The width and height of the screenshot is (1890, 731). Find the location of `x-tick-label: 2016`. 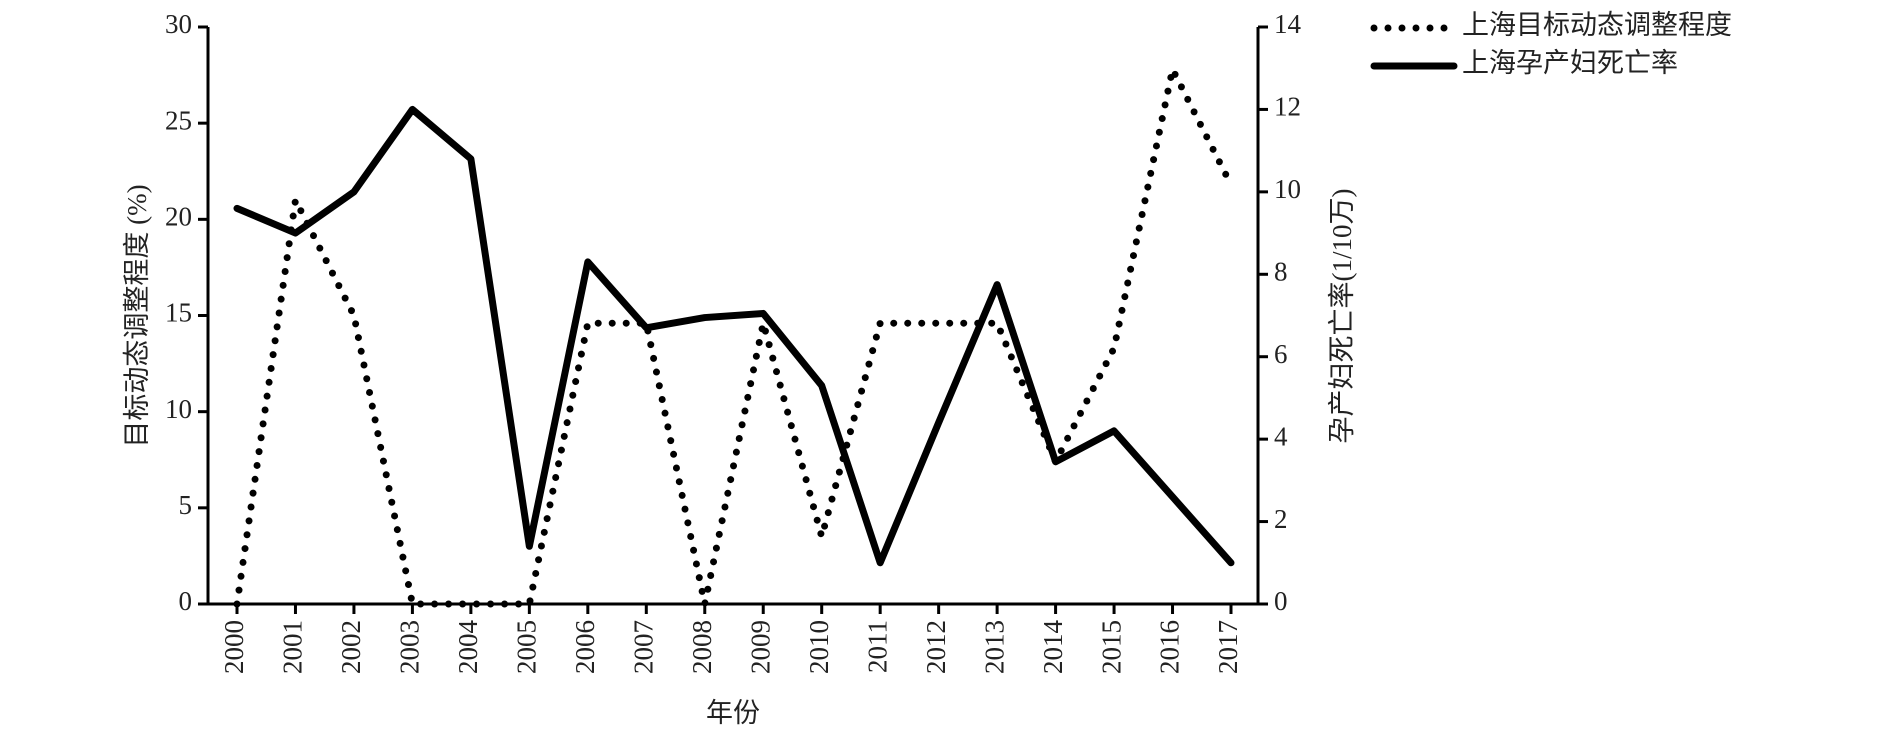

x-tick-label: 2016 is located at coordinates (1170, 647).